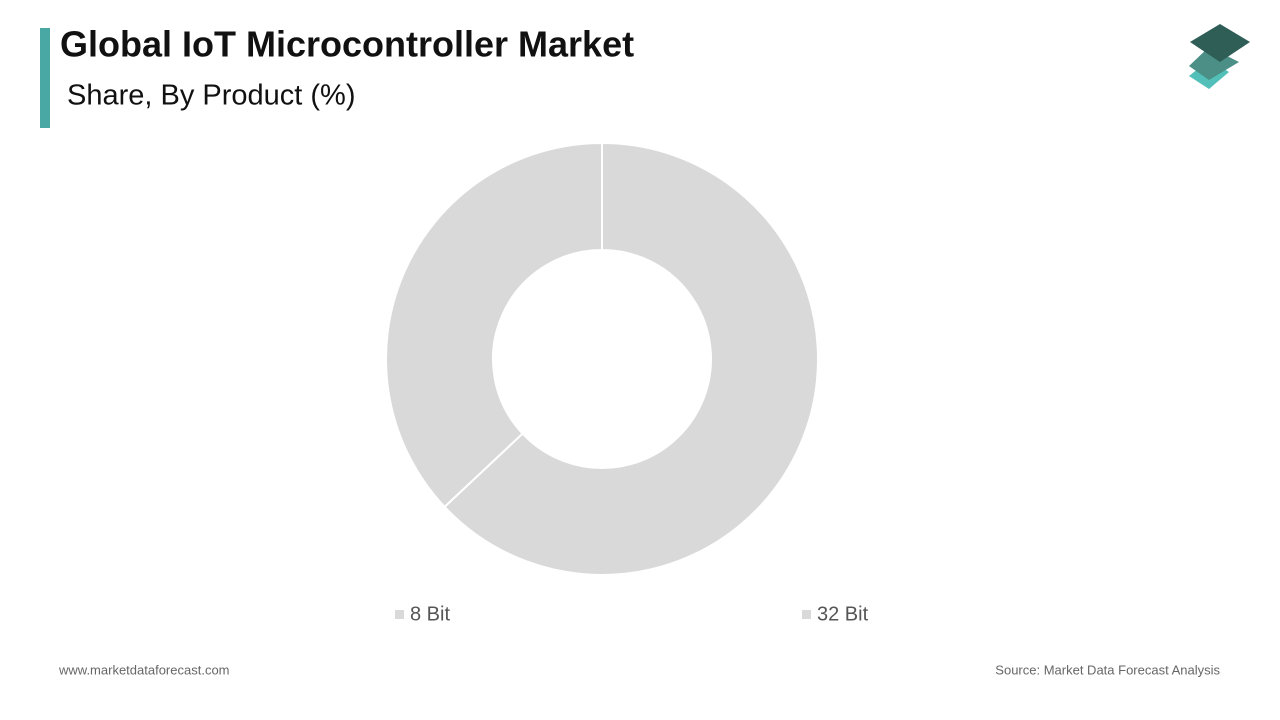 This screenshot has width=1280, height=720. Describe the element at coordinates (843, 614) in the screenshot. I see `legend-label: 32 Bit` at that location.